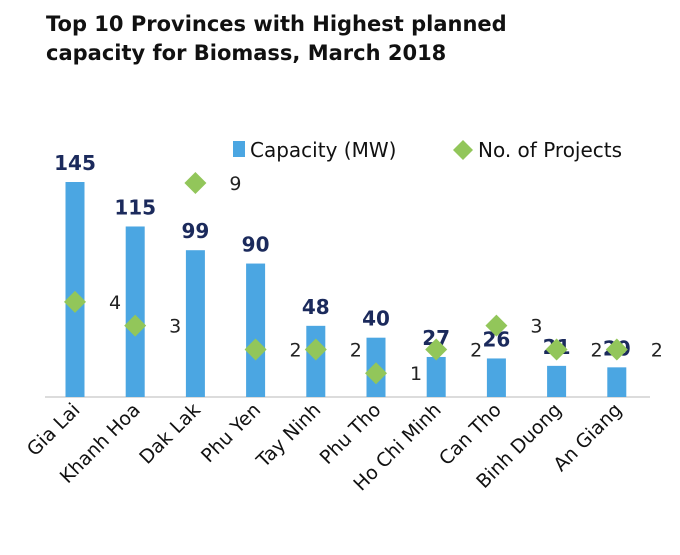 Image resolution: width=680 pixels, height=555 pixels. Describe the element at coordinates (54, 430) in the screenshot. I see `x-tick-label: Gia Lai` at that location.